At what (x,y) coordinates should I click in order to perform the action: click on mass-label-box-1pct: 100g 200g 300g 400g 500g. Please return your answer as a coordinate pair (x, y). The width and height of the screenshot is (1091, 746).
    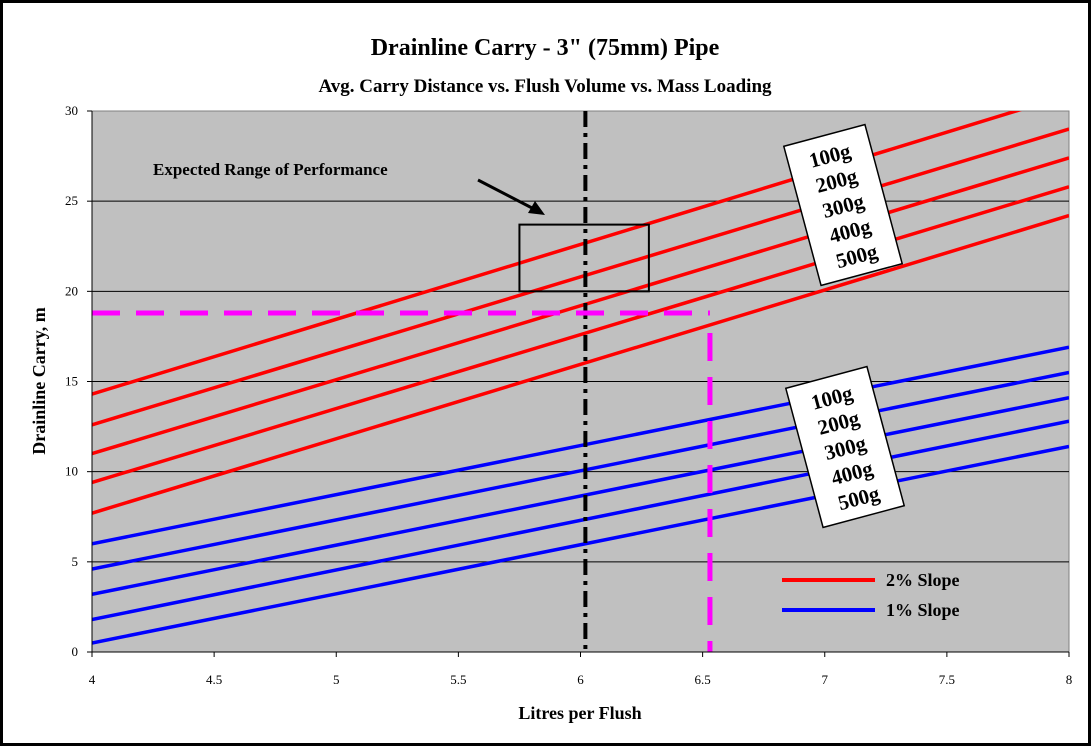
    Looking at the image, I should click on (845, 447).